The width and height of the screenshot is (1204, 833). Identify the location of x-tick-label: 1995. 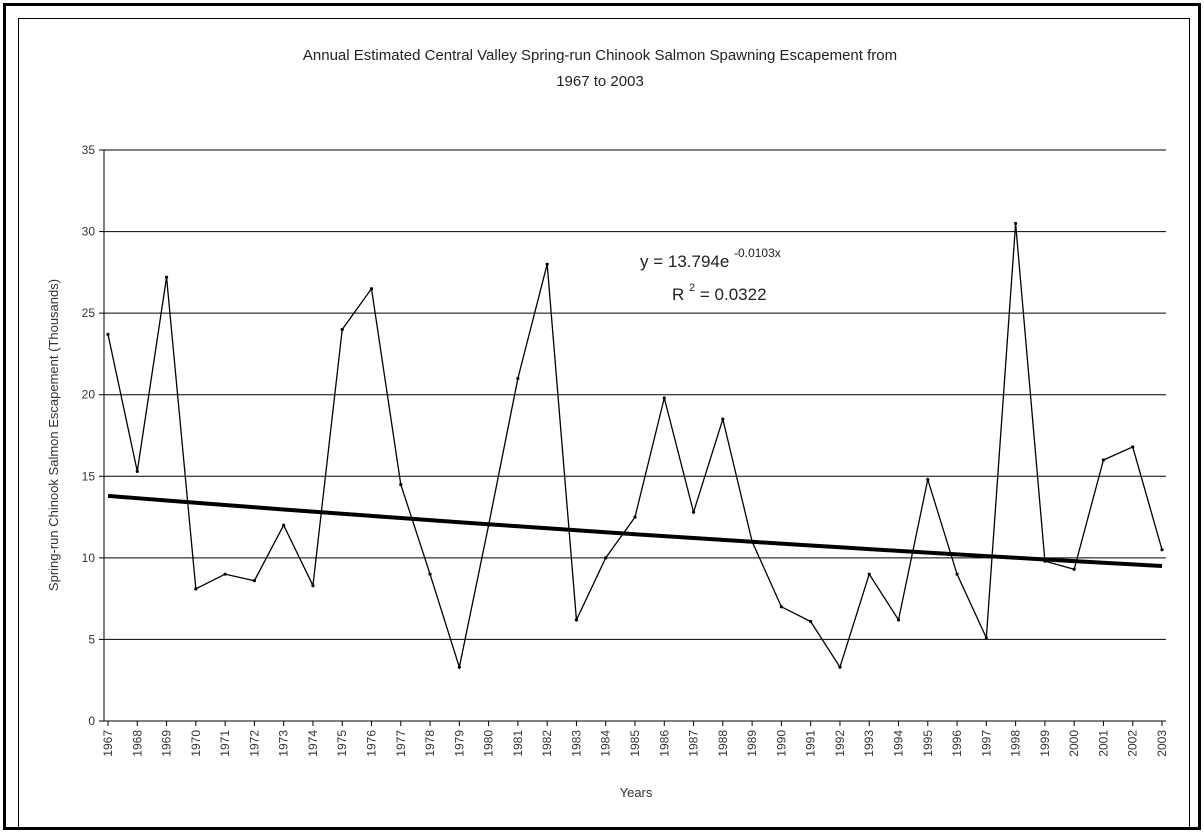
(928, 743).